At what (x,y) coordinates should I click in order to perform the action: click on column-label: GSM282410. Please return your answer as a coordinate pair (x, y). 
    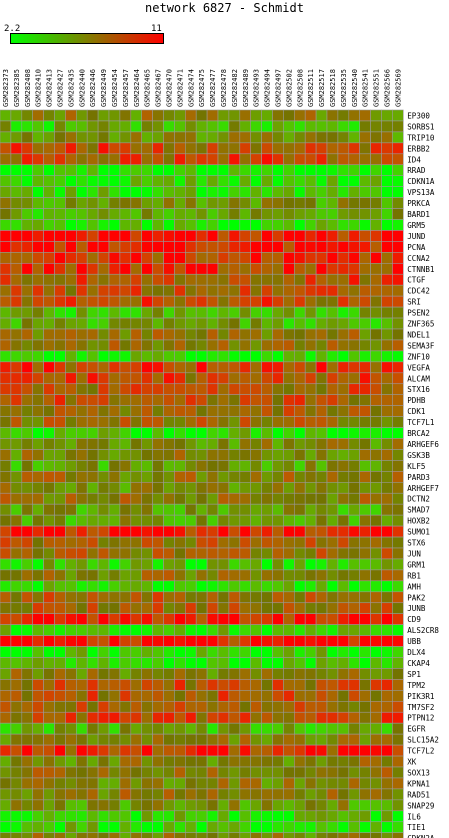
    Looking at the image, I should click on (39, 88).